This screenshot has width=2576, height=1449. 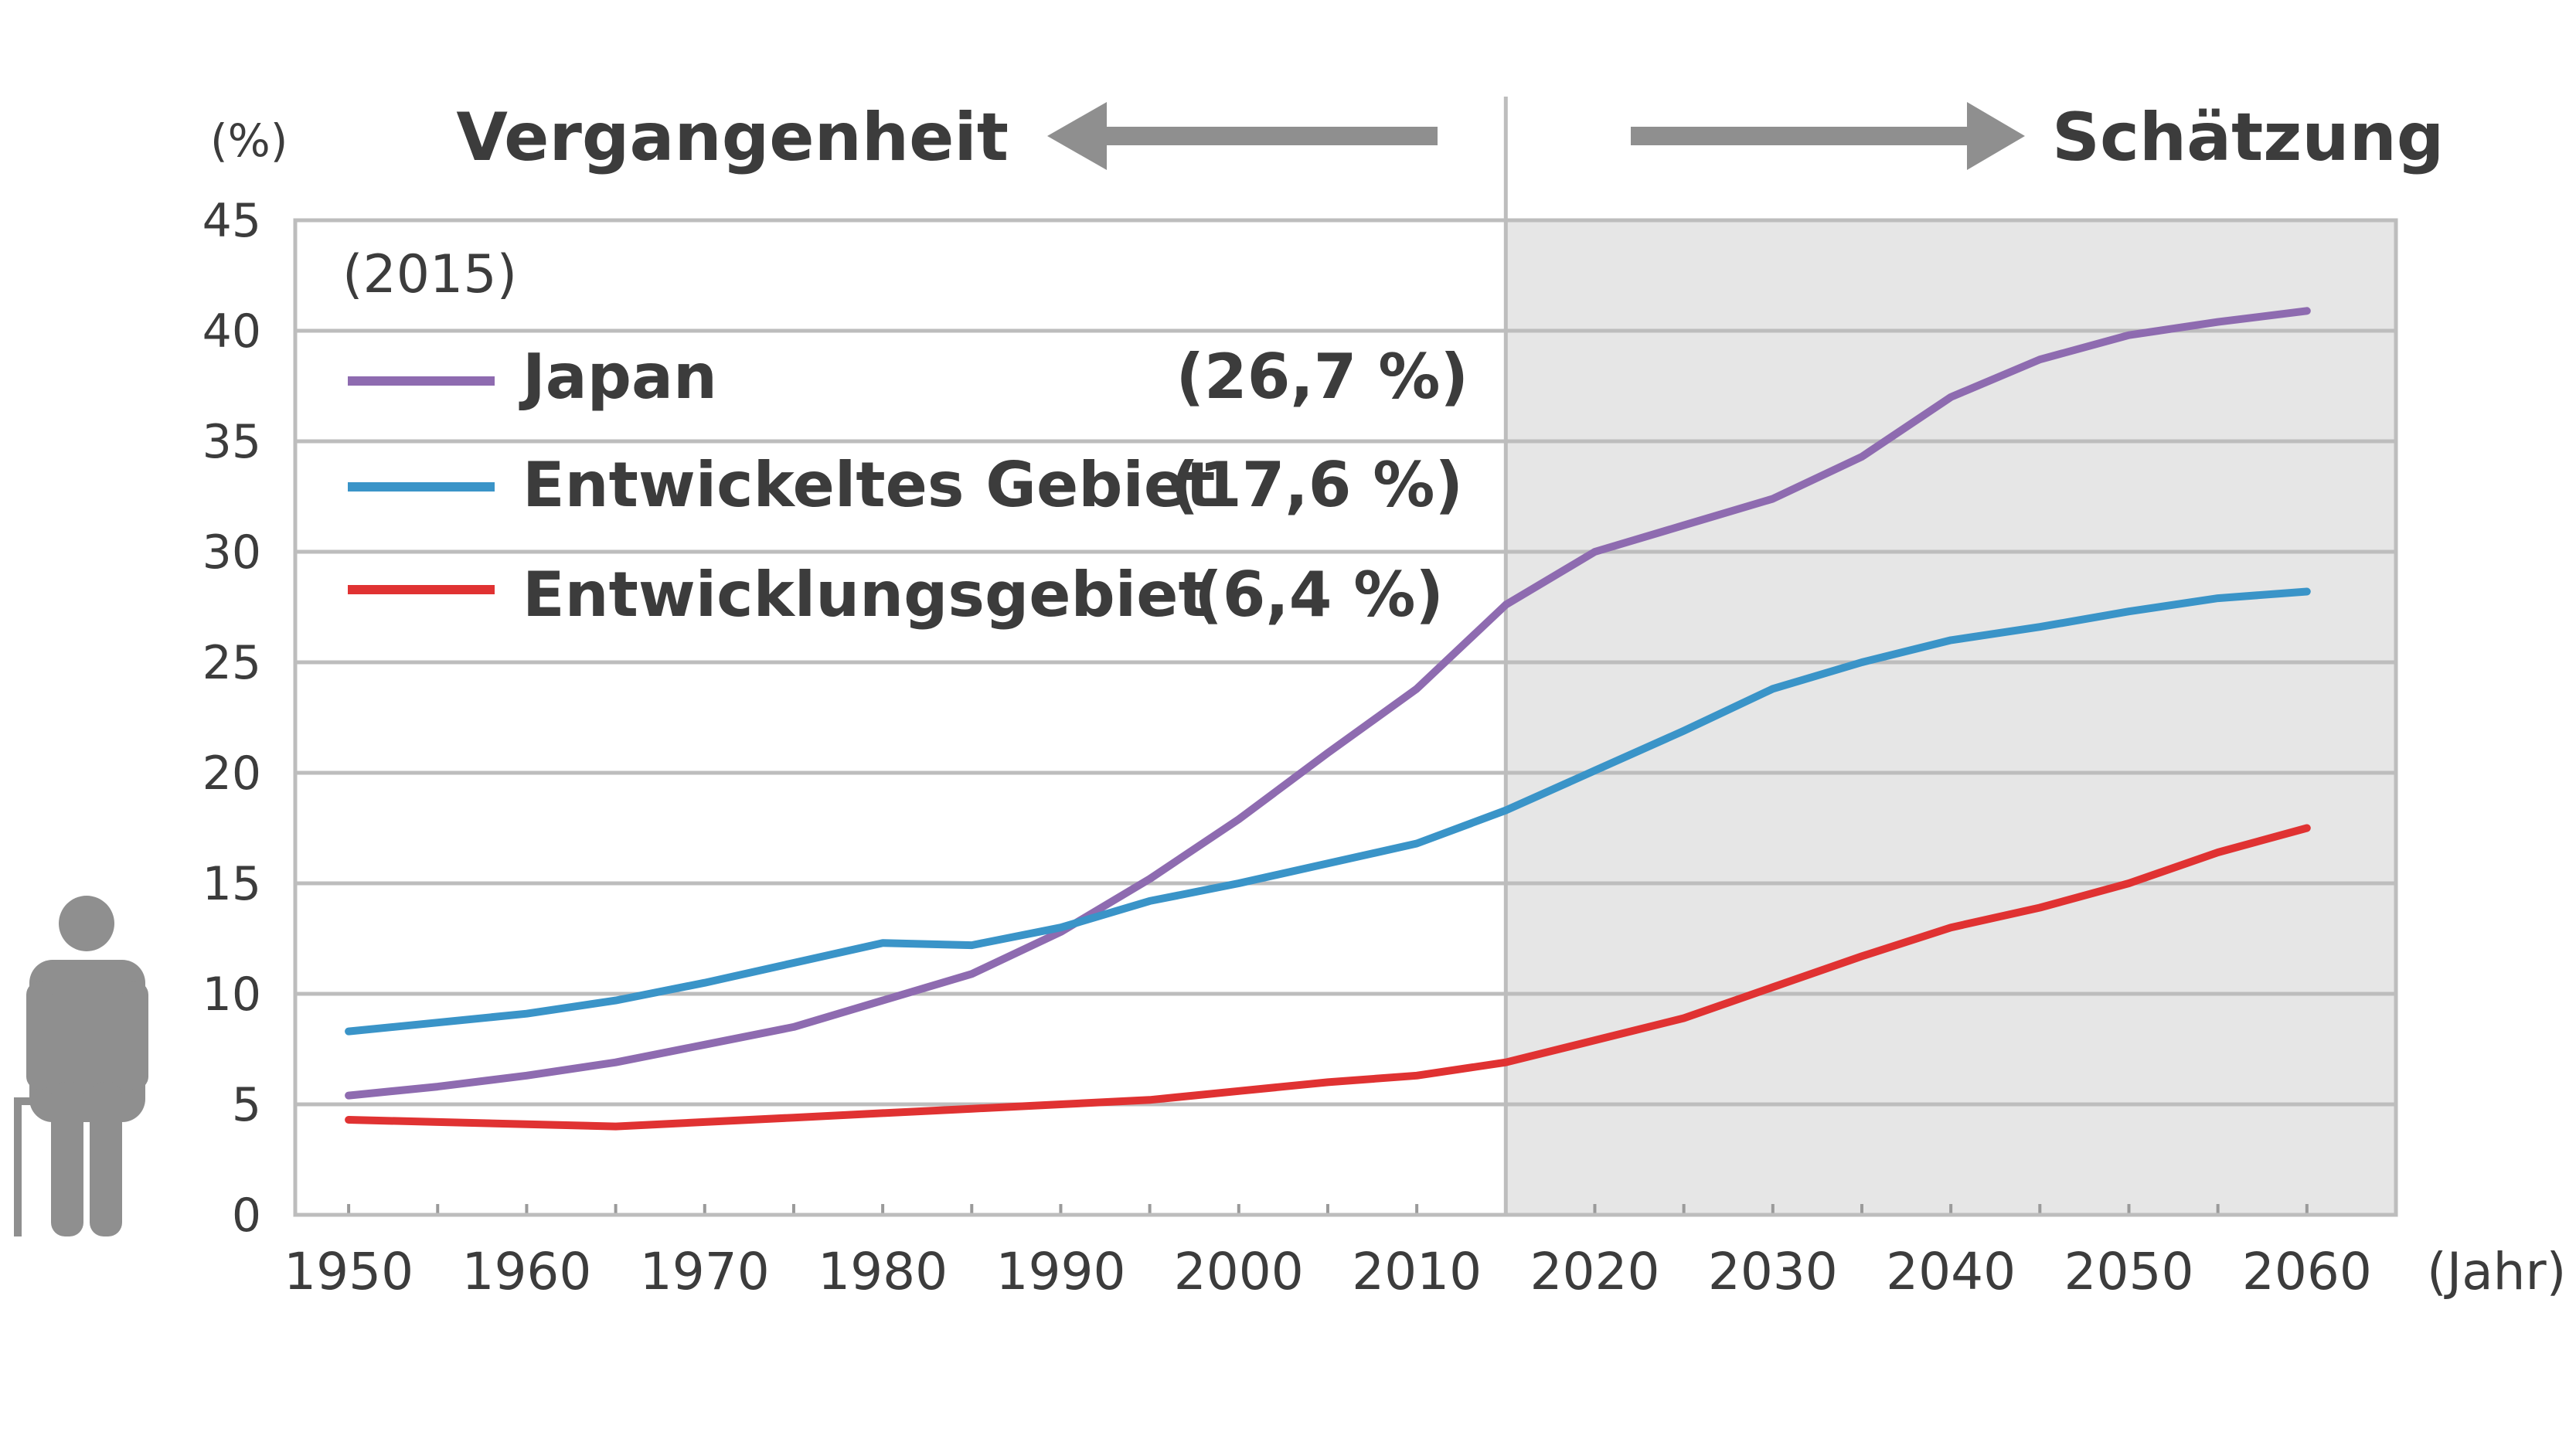 What do you see at coordinates (2496, 1271) in the screenshot?
I see `x-unit-label: (Jahr)` at bounding box center [2496, 1271].